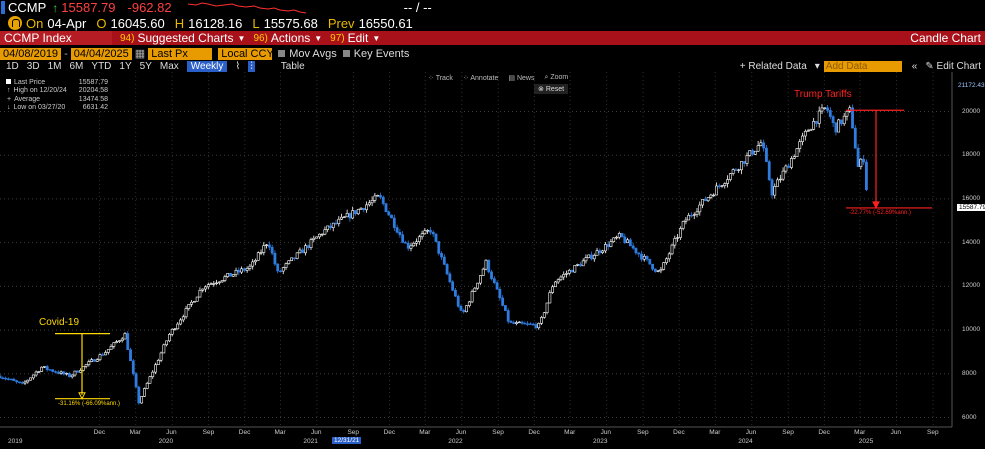 The image size is (985, 449). I want to click on period-6m: 6M, so click(76, 66).